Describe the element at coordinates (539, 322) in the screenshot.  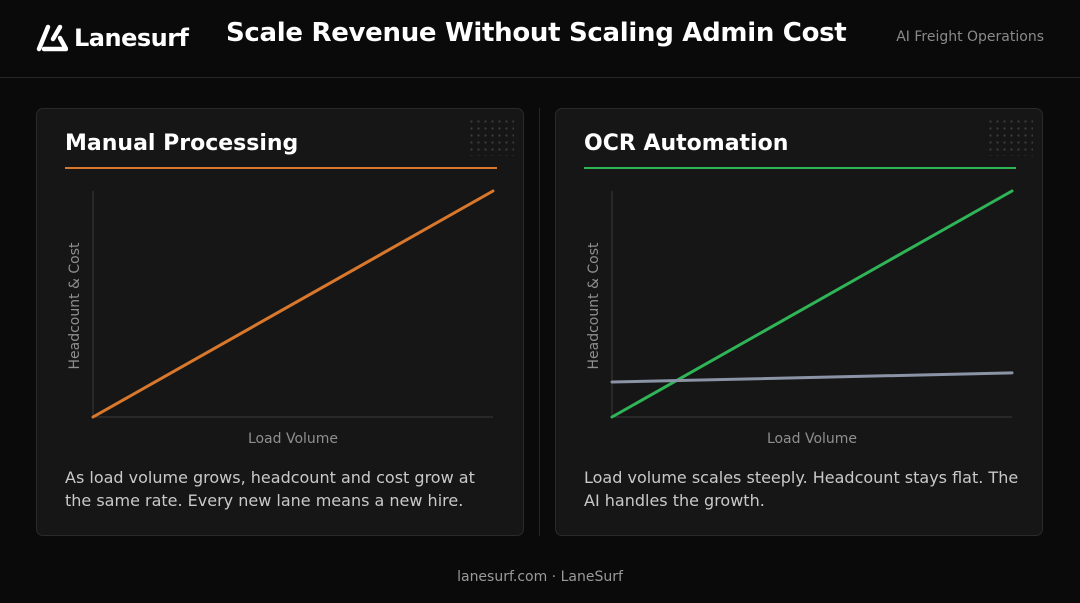
I see `panel-divider` at that location.